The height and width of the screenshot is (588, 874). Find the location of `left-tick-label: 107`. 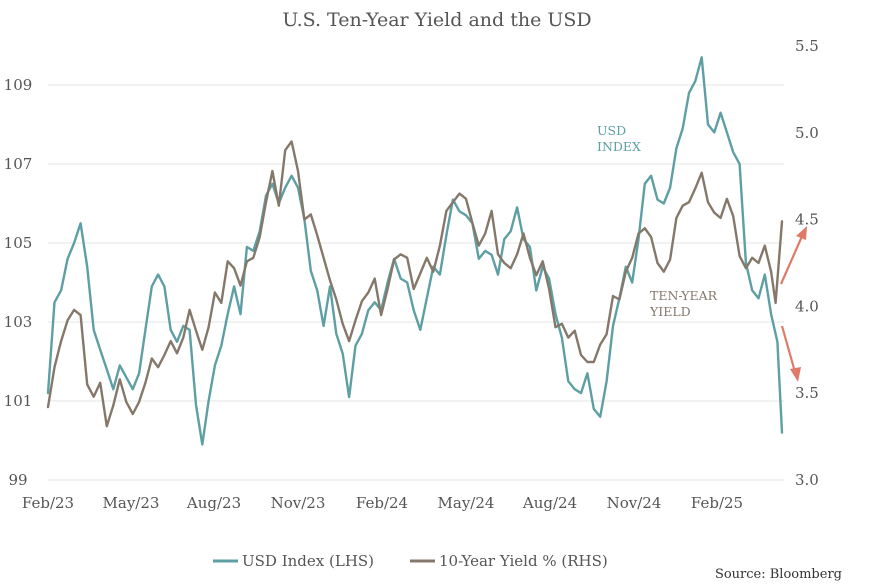

left-tick-label: 107 is located at coordinates (18, 164).